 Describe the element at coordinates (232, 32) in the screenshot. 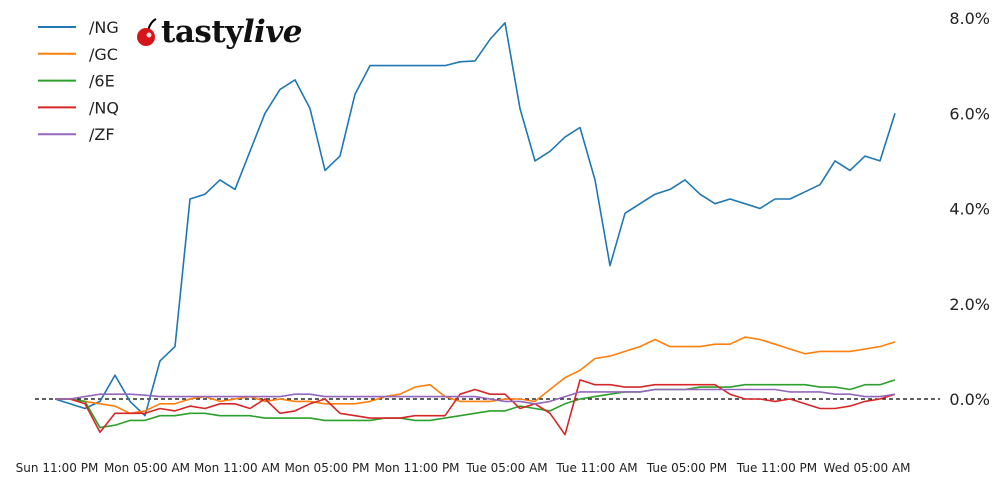

I see `logo-text: tastylive` at that location.